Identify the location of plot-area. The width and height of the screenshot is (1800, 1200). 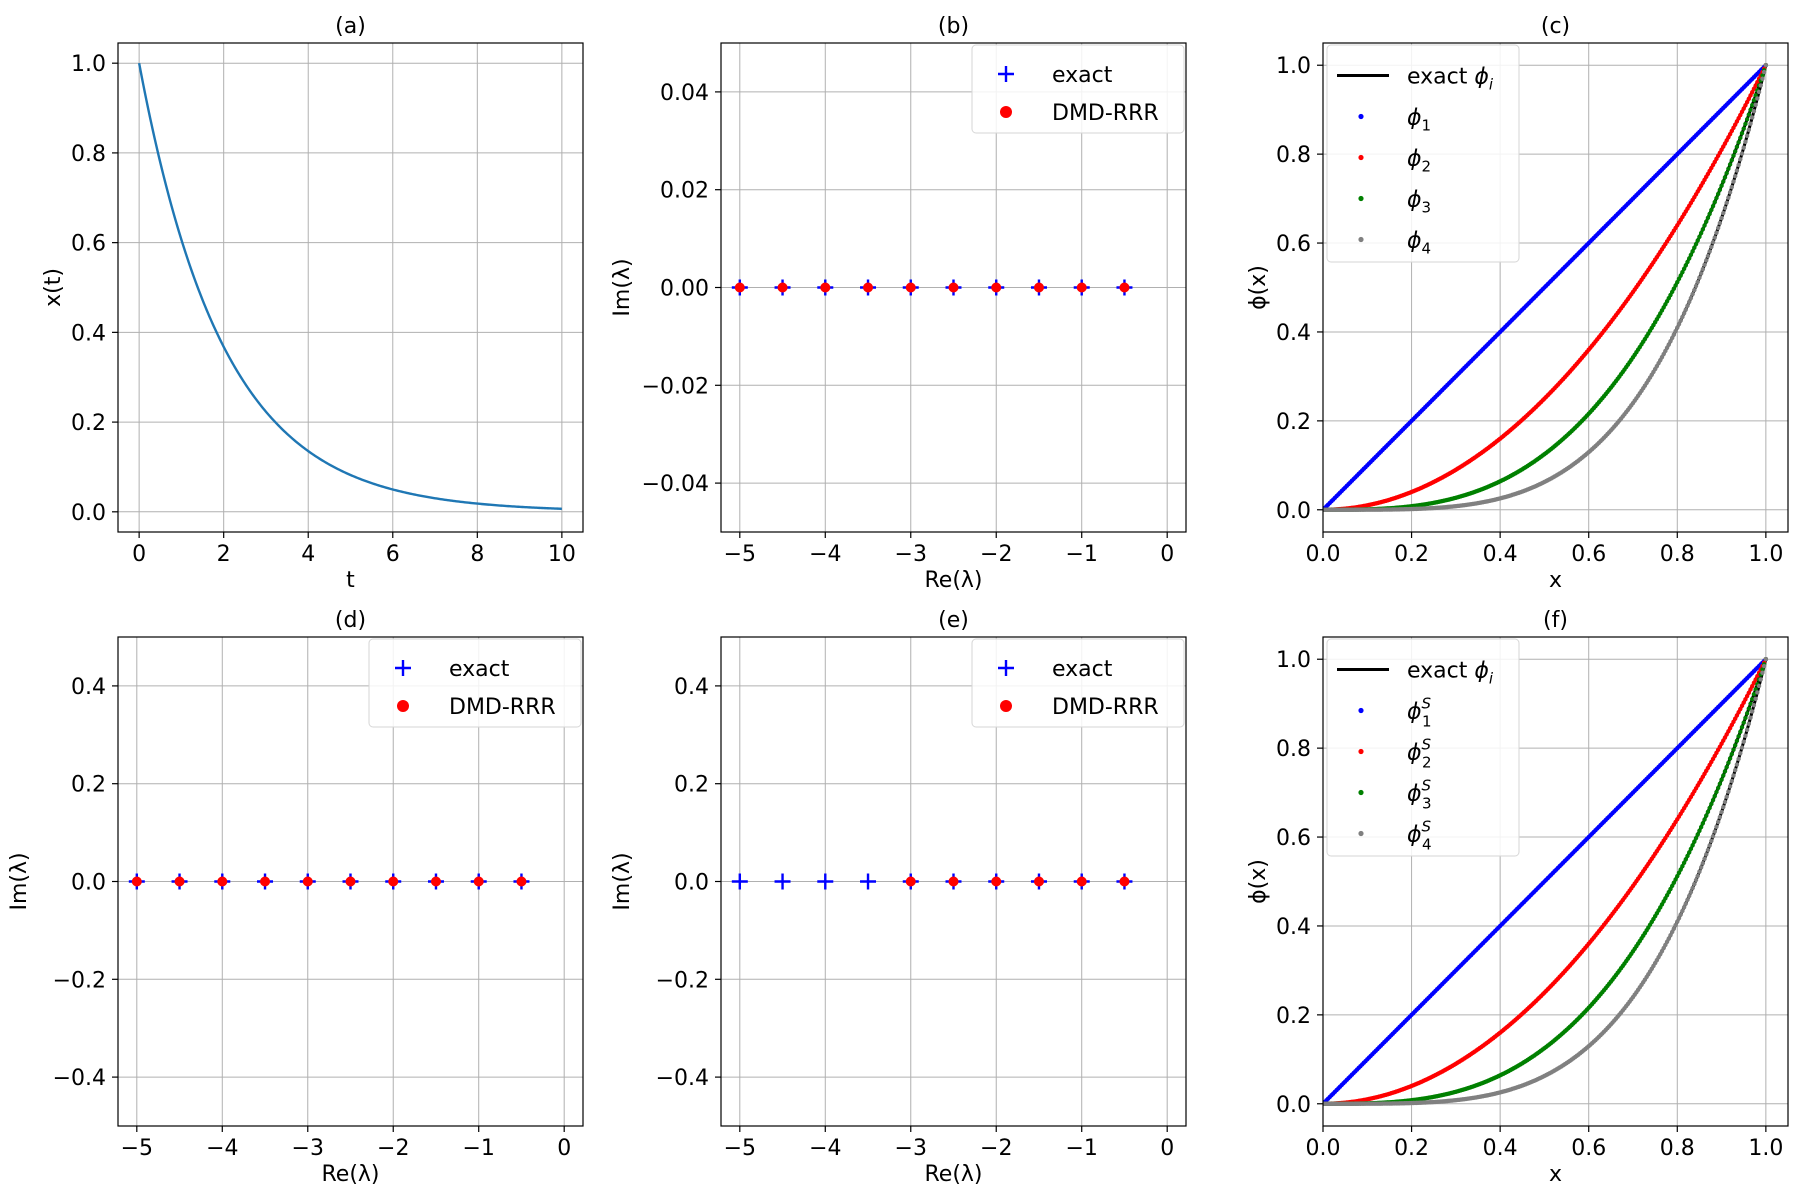
(932, 287).